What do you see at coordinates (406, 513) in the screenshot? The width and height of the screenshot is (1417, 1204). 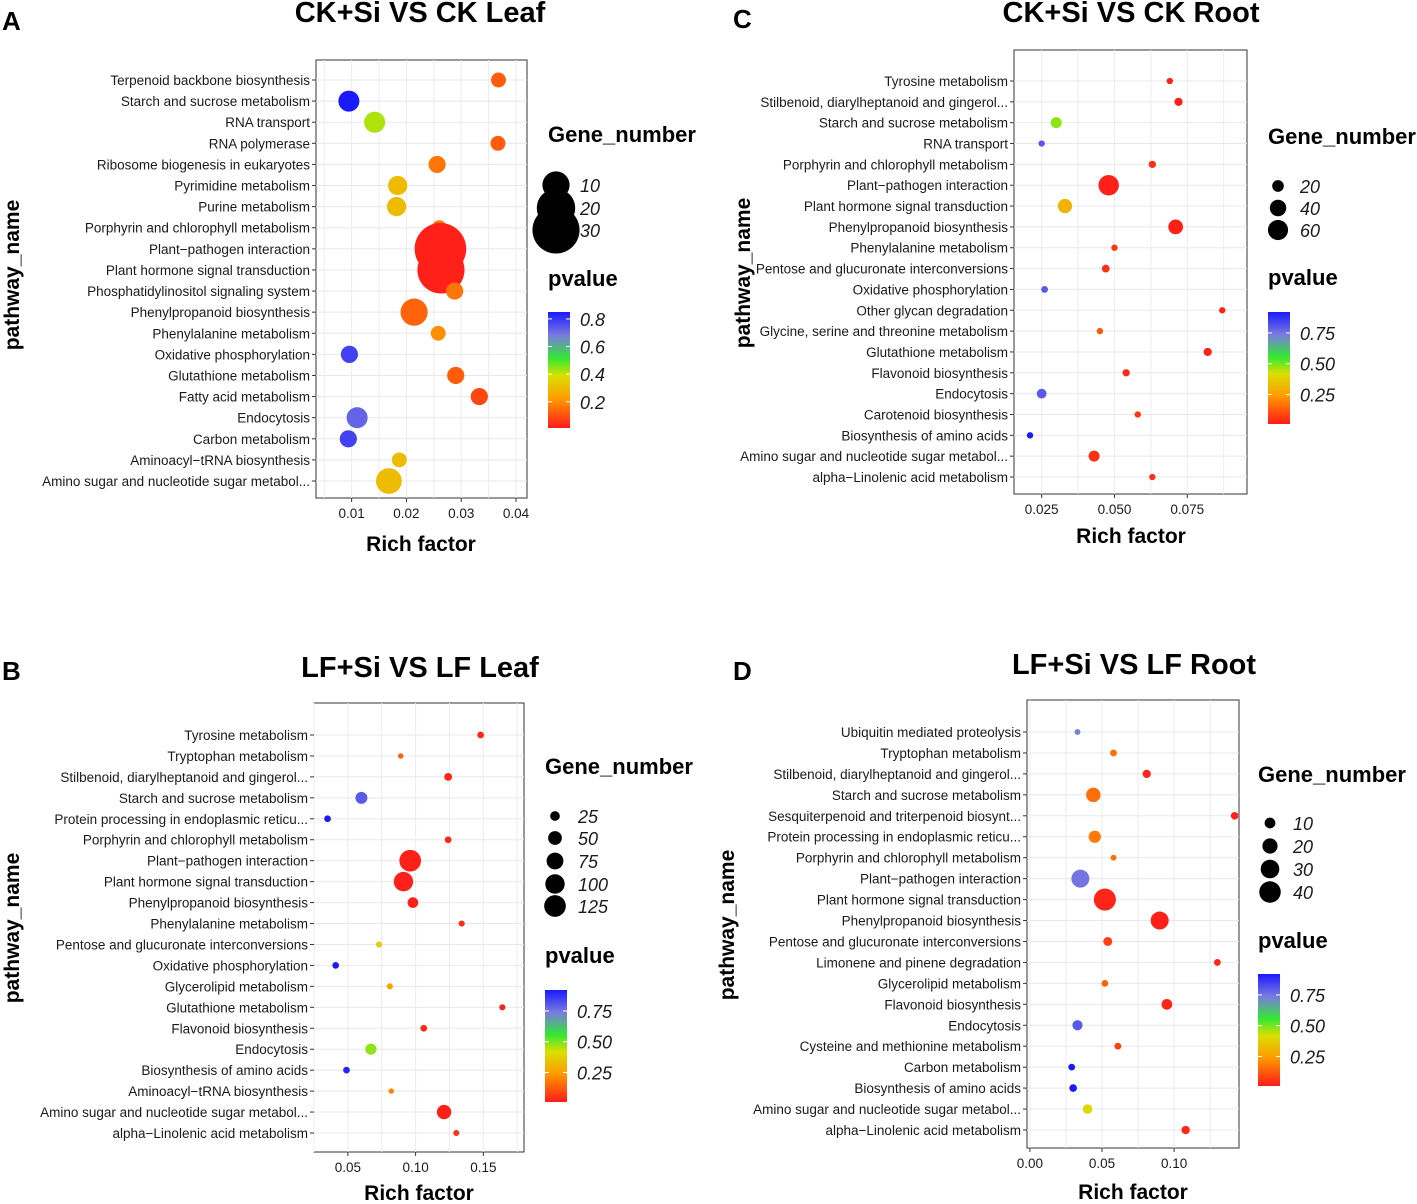 I see `x-tick-label: 0.02` at bounding box center [406, 513].